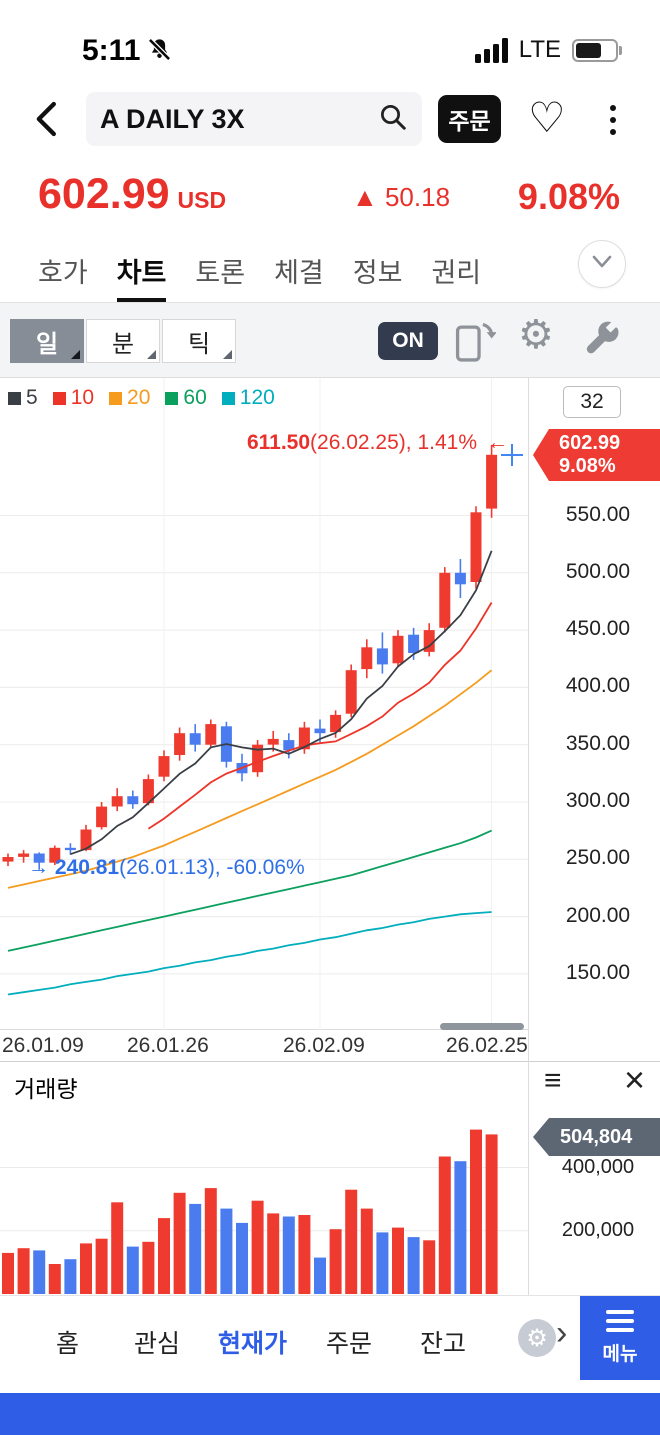 The image size is (660, 1435). Describe the element at coordinates (264, 1196) in the screenshot. I see `volume-chart-plot` at that location.